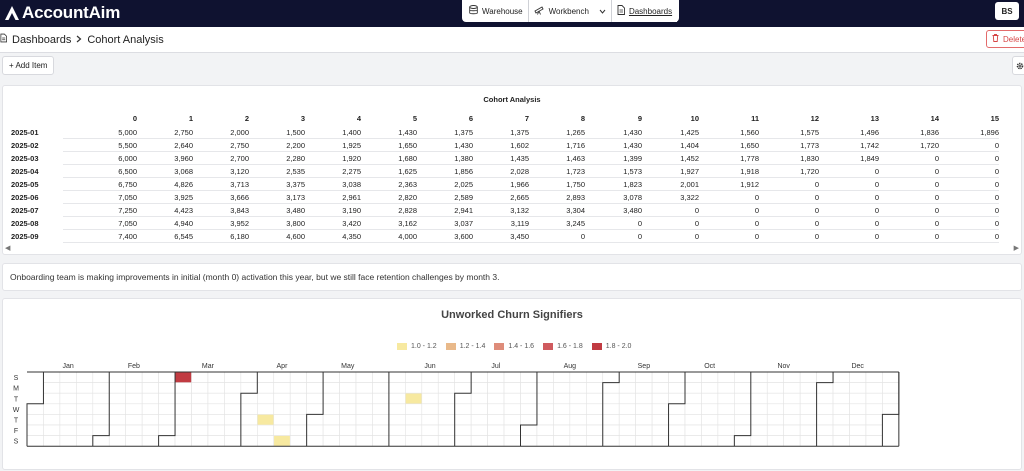  Describe the element at coordinates (8, 248) in the screenshot. I see `scroll-left-icon: ◀` at that location.